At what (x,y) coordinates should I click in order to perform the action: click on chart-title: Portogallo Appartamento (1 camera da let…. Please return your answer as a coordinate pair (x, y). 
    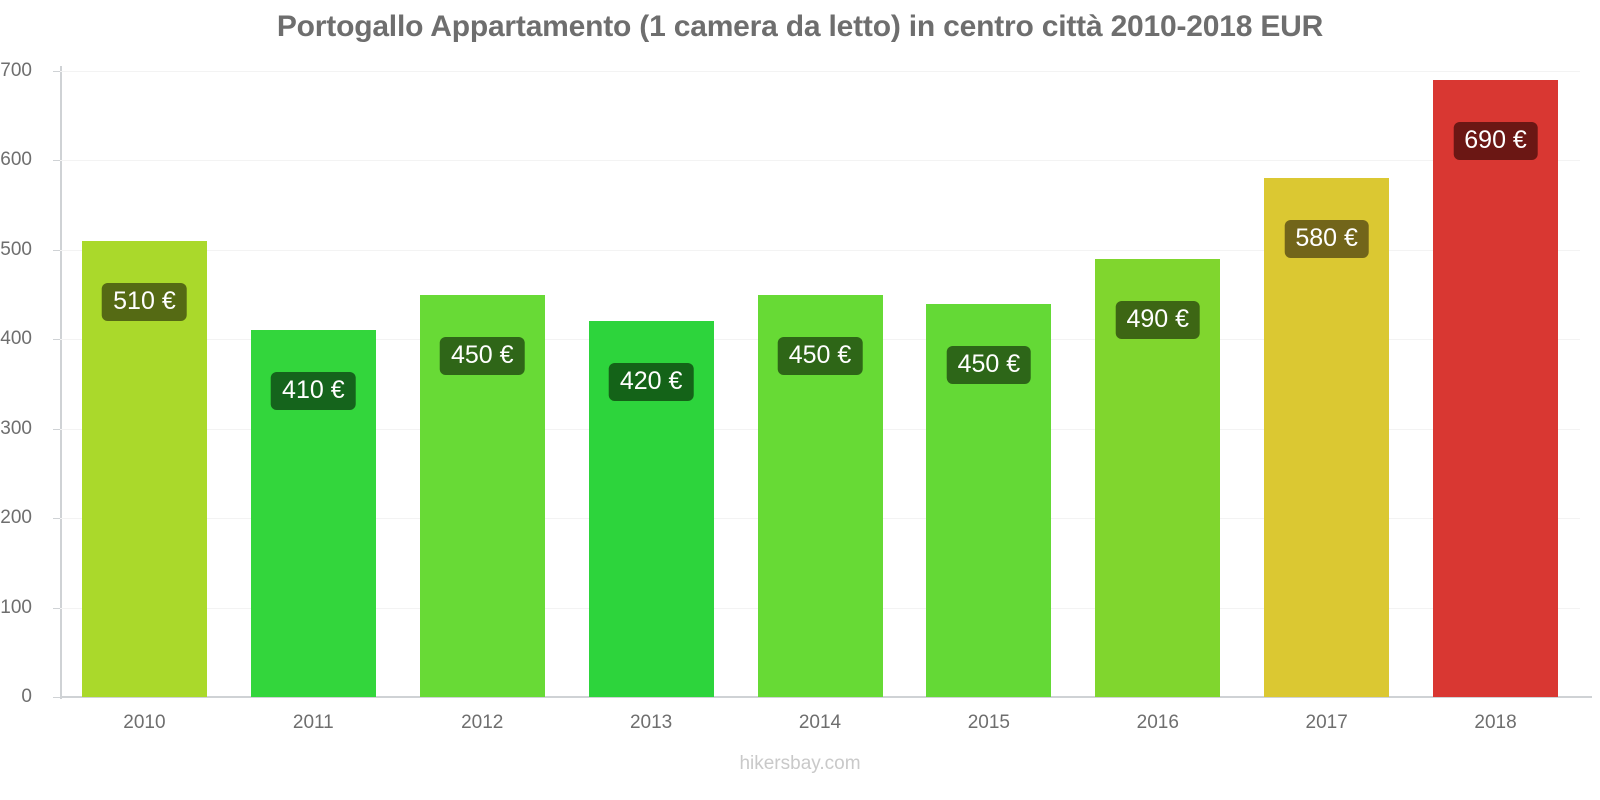
    Looking at the image, I should click on (800, 26).